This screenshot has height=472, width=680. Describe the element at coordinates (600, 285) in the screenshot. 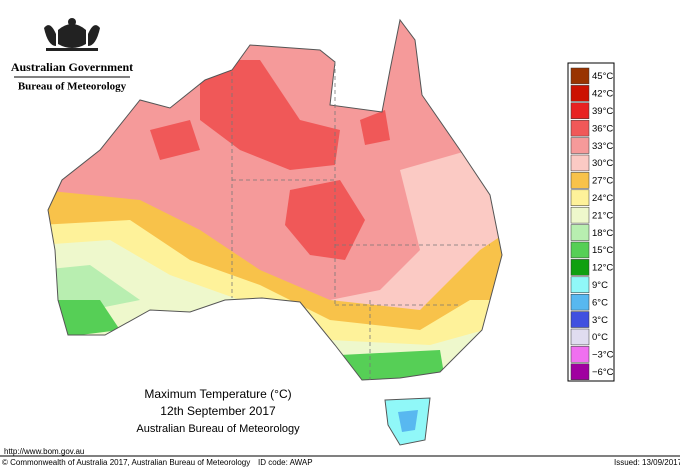

I see `legend-label: 9°C` at that location.